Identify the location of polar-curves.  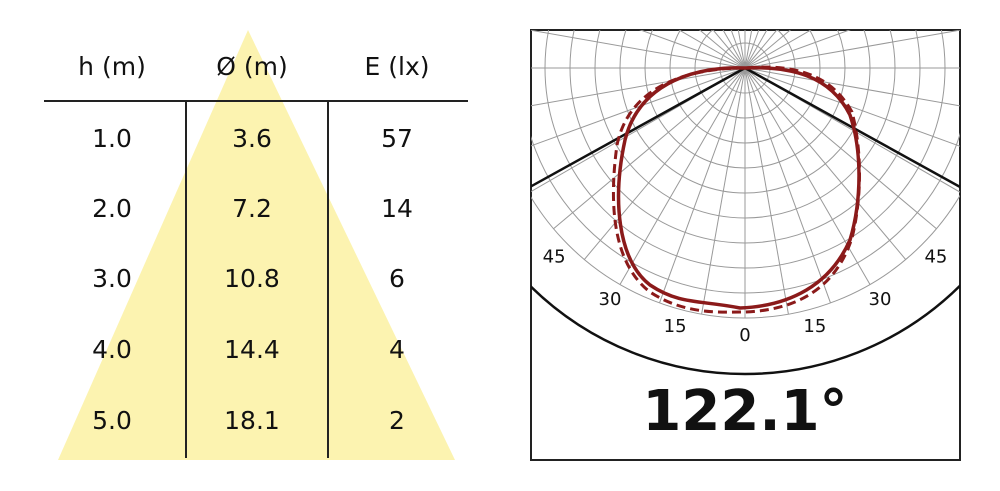
(736, 189).